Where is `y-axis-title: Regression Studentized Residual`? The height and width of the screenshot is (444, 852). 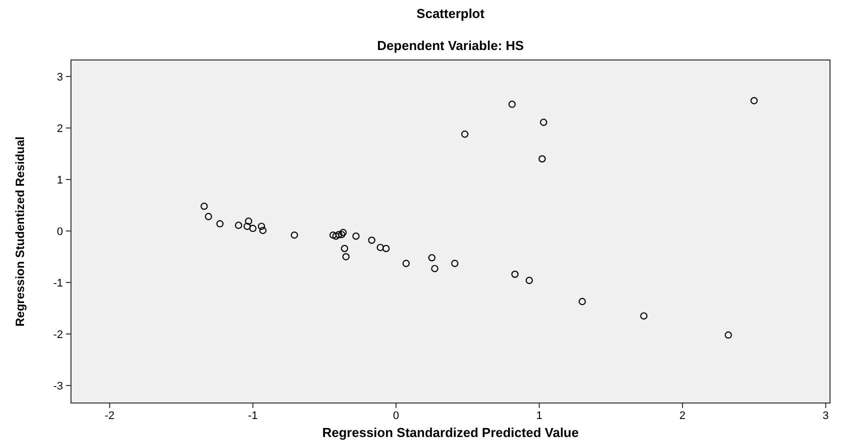 y-axis-title: Regression Studentized Residual is located at coordinates (20, 231).